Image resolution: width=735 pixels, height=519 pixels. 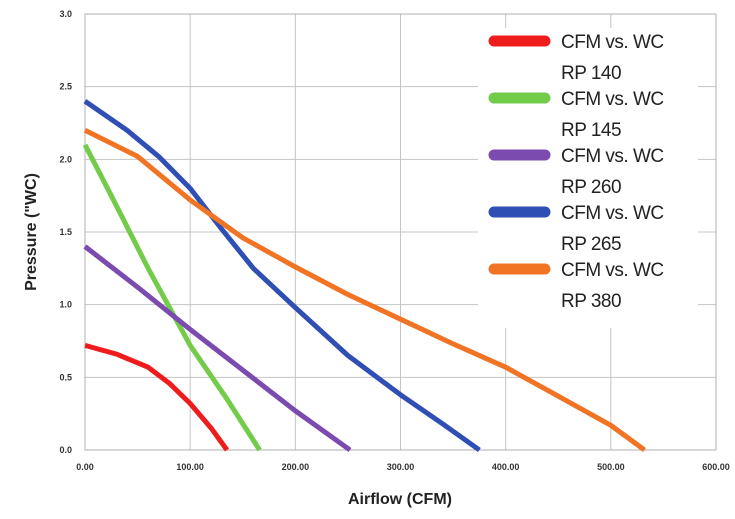 What do you see at coordinates (716, 467) in the screenshot?
I see `x-tick-label: 600.00` at bounding box center [716, 467].